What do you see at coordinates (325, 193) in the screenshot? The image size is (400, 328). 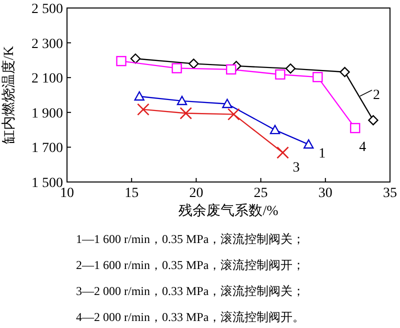 I see `x-tick-label: 30` at bounding box center [325, 193].